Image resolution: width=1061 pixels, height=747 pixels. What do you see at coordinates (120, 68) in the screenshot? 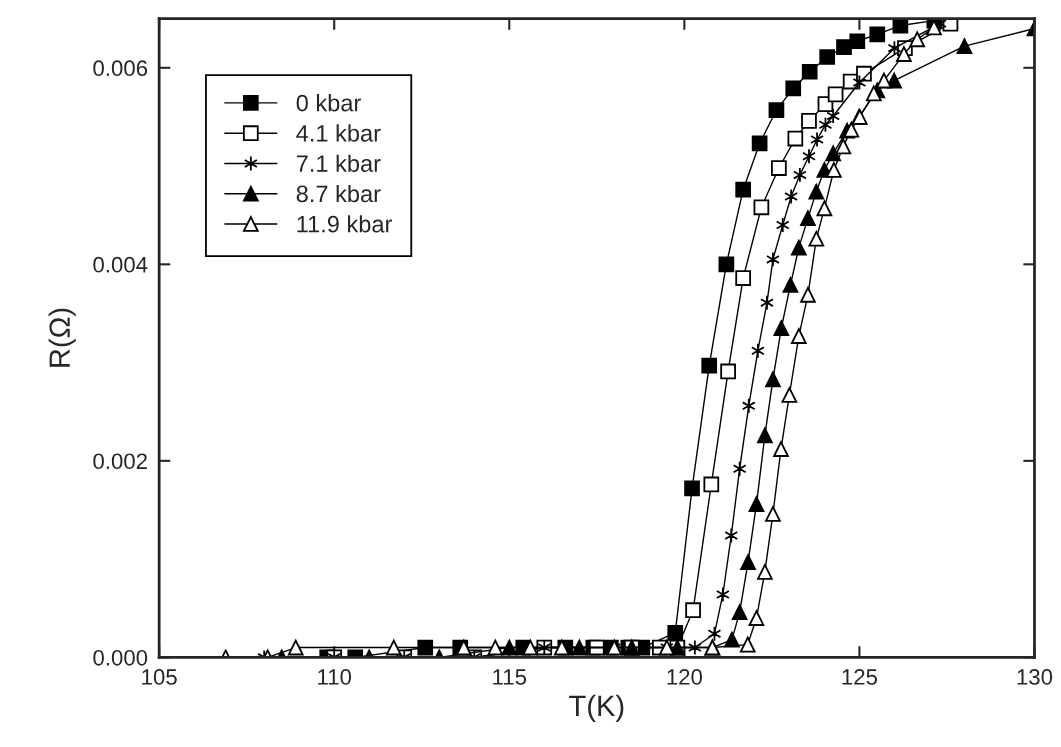
I see `y-tick-label: 0.006` at bounding box center [120, 68].